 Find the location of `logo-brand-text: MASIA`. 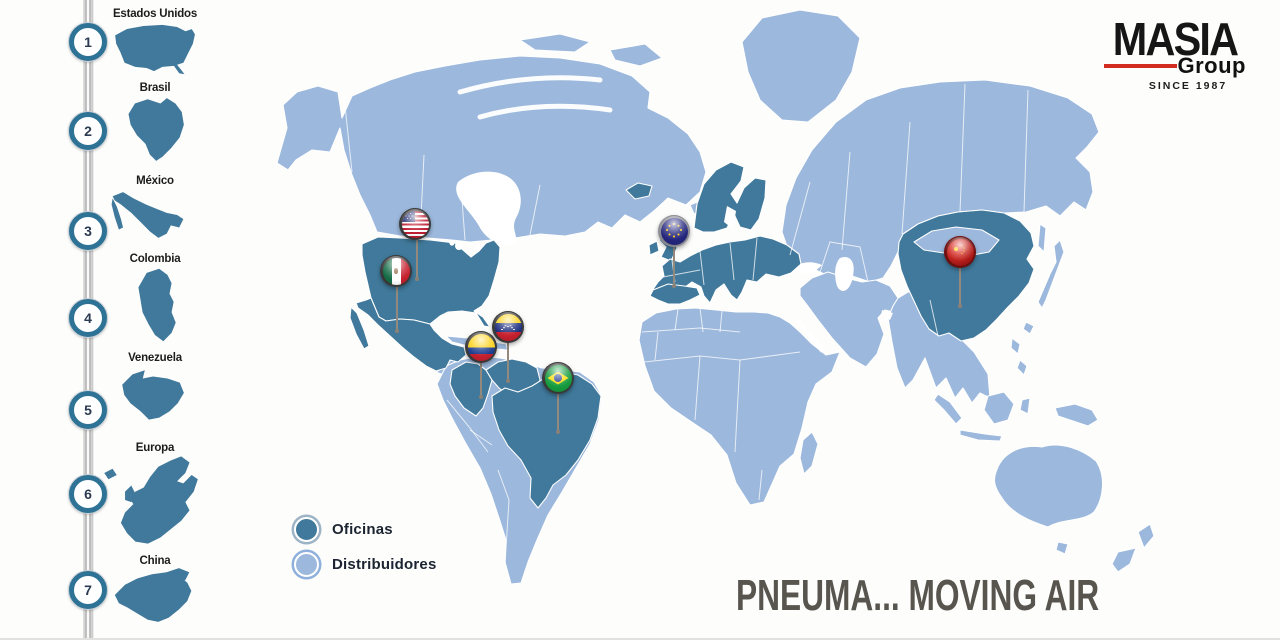

logo-brand-text: MASIA is located at coordinates (1175, 39).